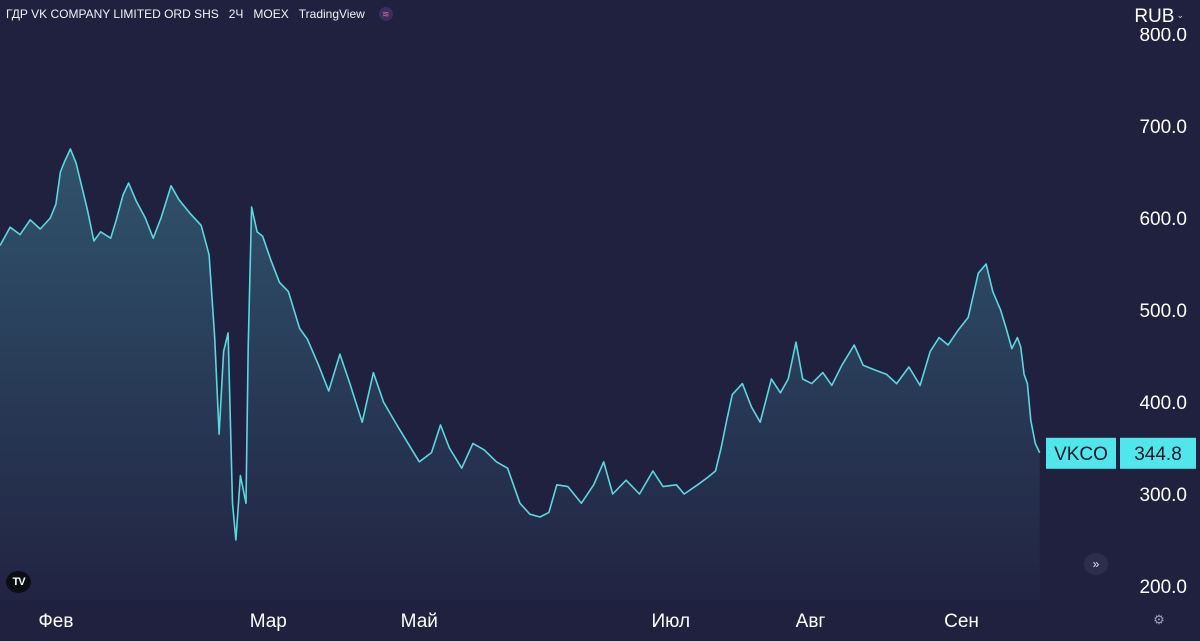  What do you see at coordinates (1180, 15) in the screenshot?
I see `chevron-down-icon: ⌄` at bounding box center [1180, 15].